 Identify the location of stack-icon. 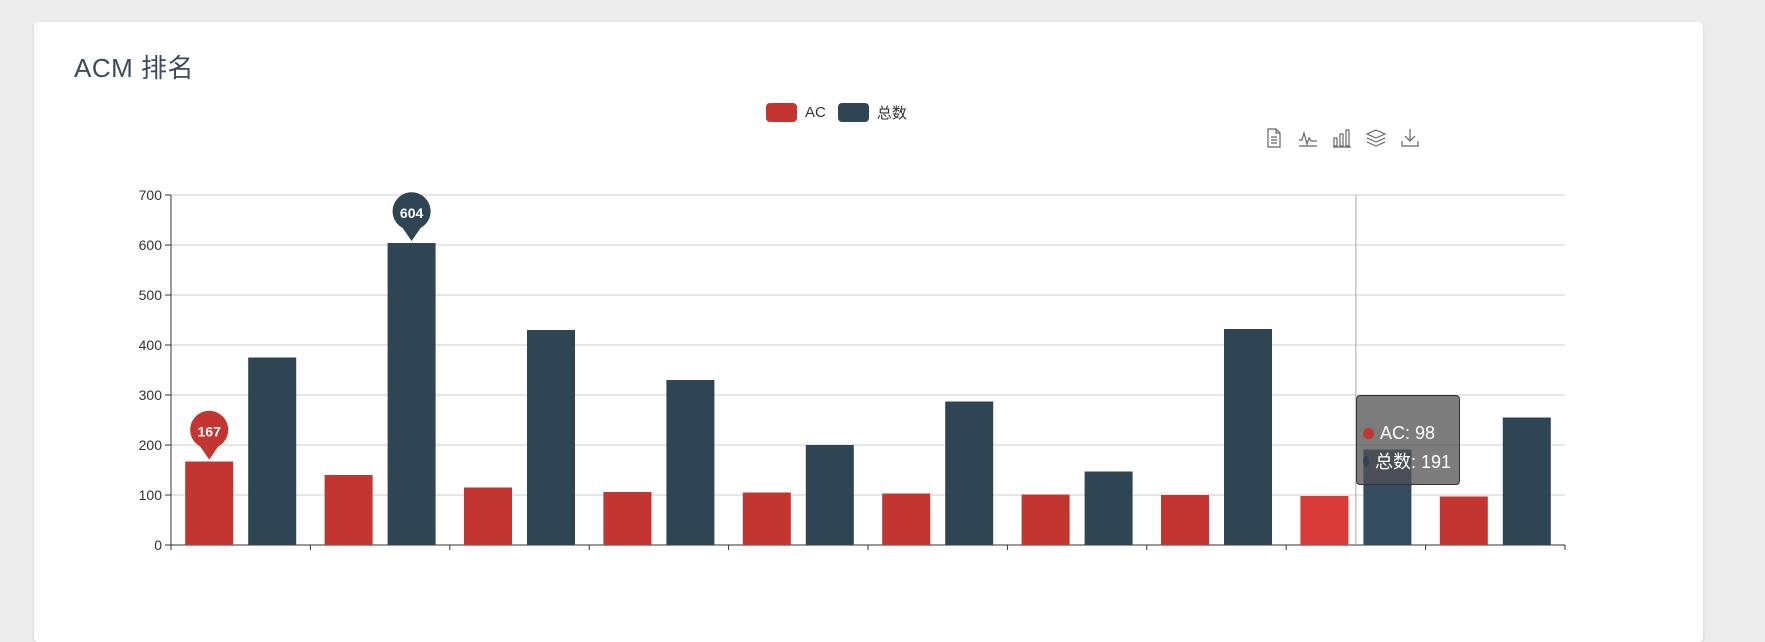
(1381, 139).